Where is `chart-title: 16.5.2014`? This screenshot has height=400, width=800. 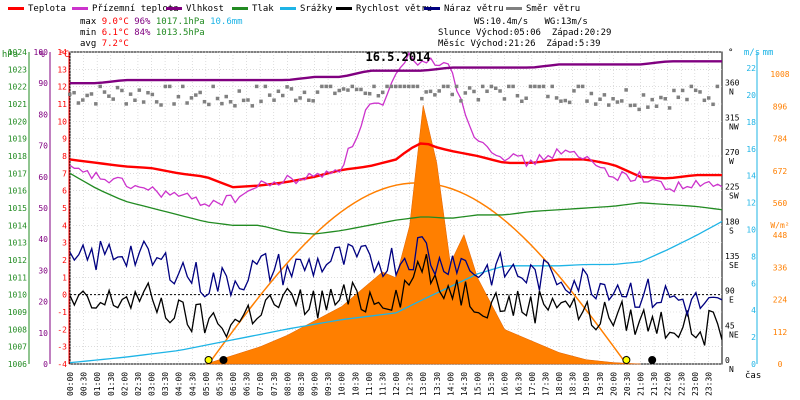 chart-title: 16.5.2014 is located at coordinates (397, 57).